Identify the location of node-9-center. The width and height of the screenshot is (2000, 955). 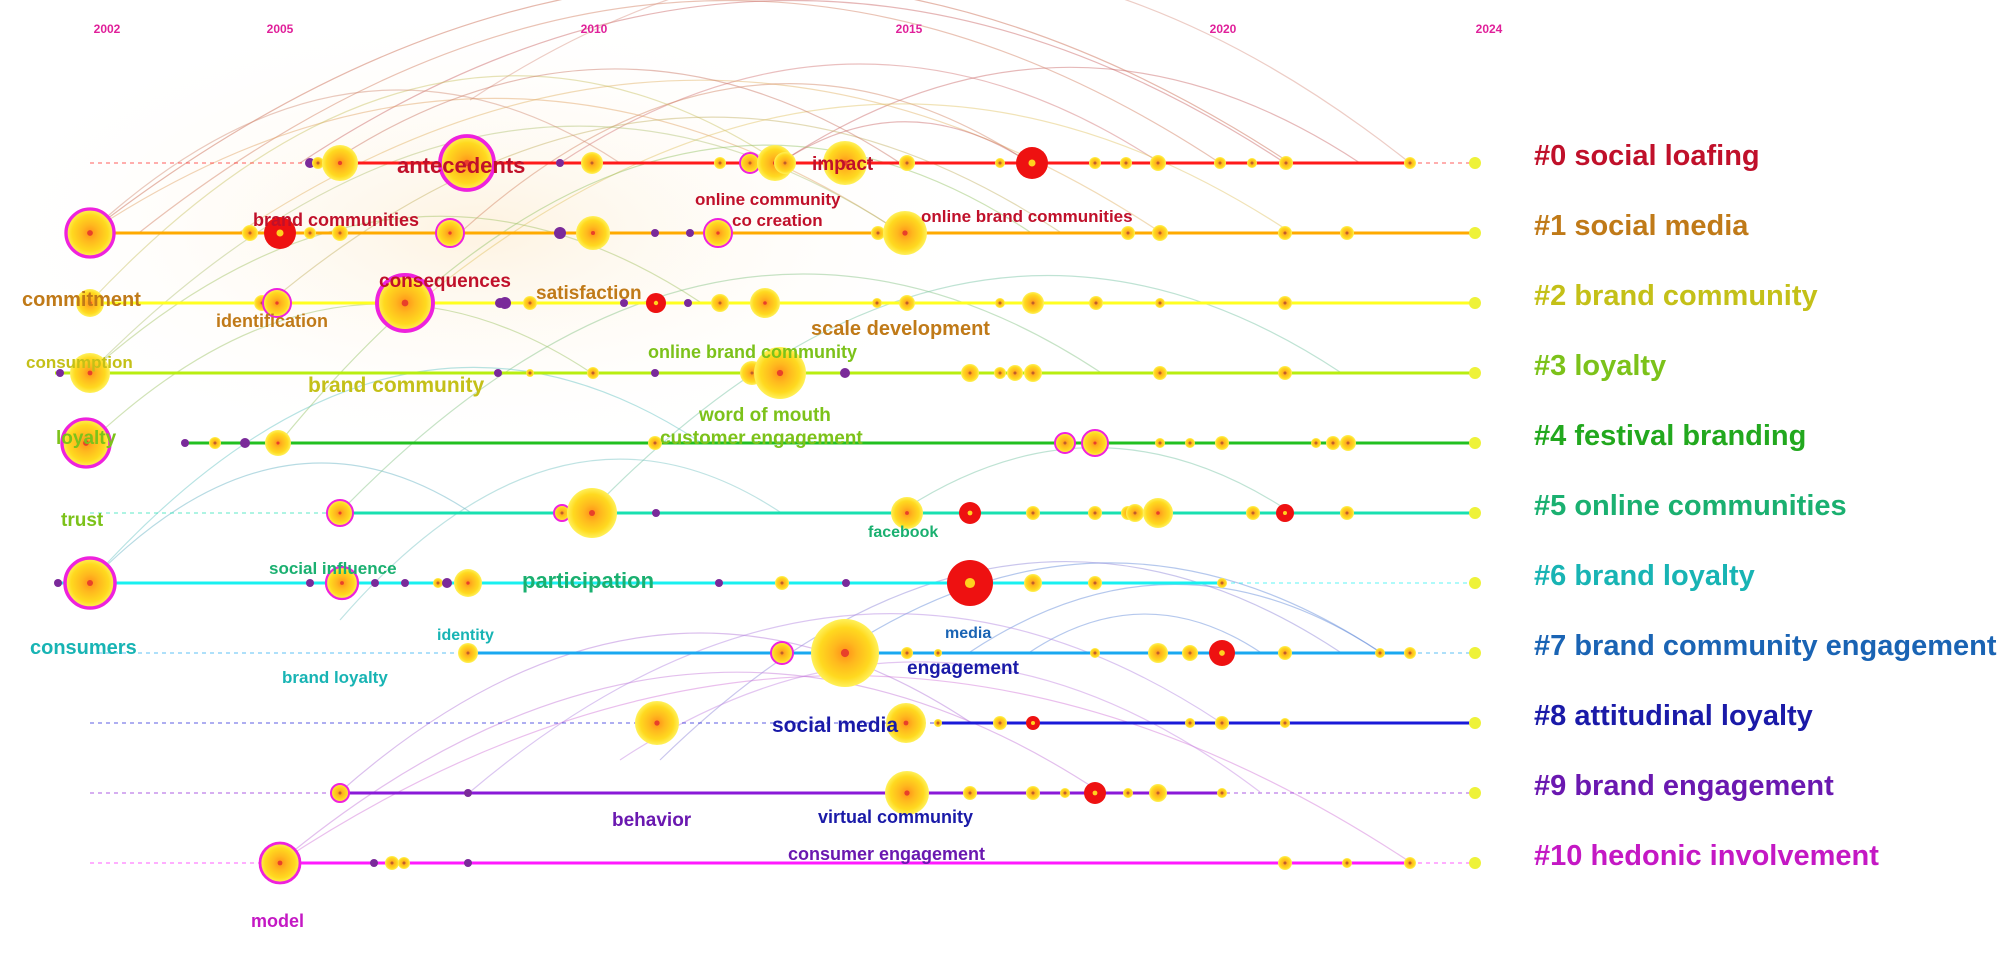
(907, 163).